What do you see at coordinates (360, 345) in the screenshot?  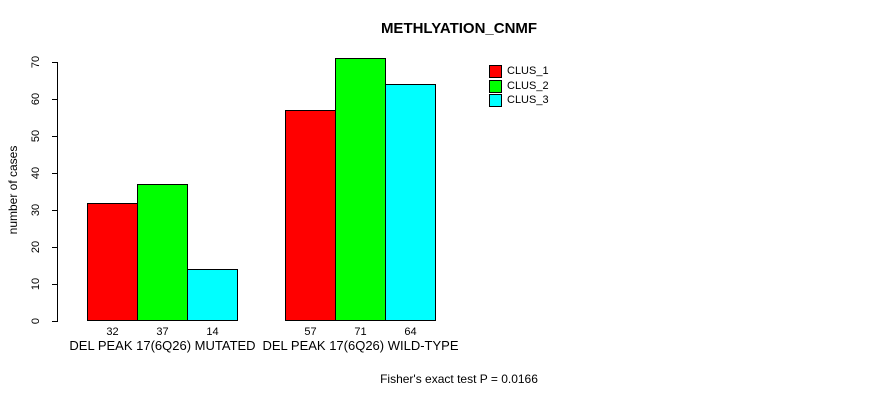 I see `category-label: DEL PEAK 17(6Q26) WILD-TYPE` at bounding box center [360, 345].